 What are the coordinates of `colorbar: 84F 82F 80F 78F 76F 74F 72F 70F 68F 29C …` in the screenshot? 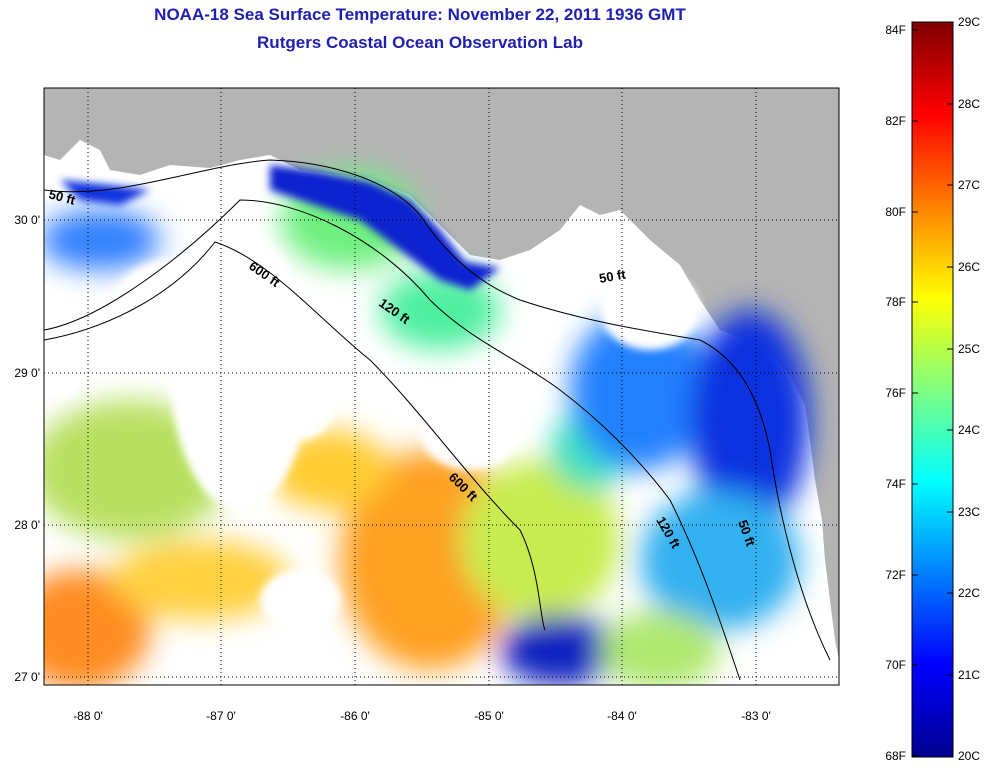 It's located at (932, 389).